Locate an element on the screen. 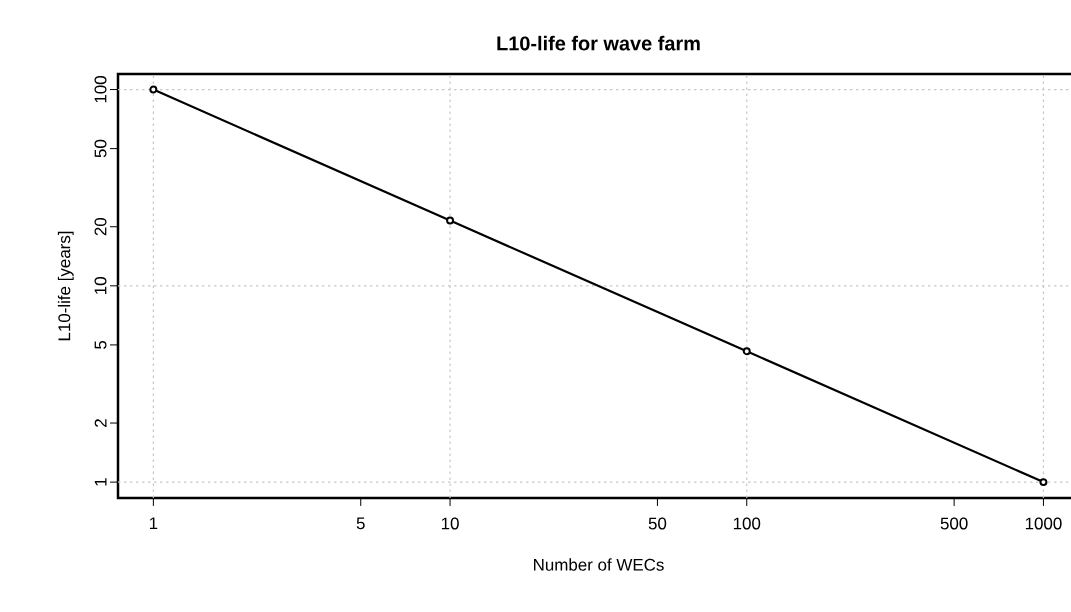 The image size is (1071, 612). y-tick-label: 2 is located at coordinates (100, 423).